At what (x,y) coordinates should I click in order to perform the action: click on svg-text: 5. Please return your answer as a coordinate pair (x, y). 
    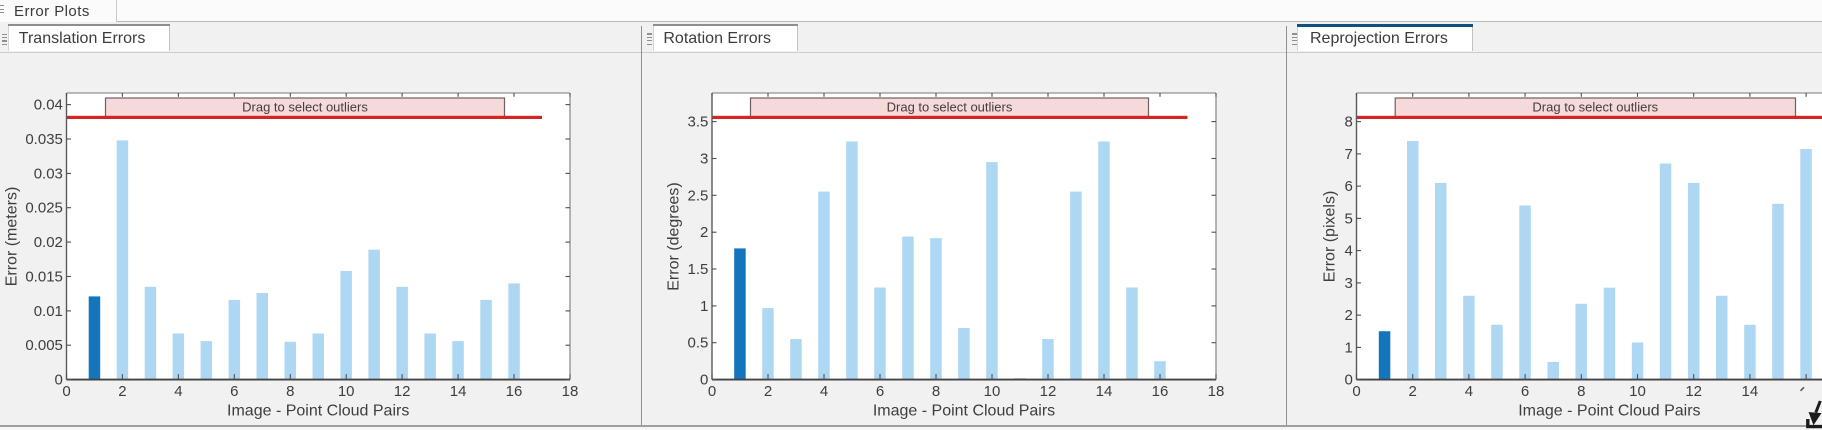
    Looking at the image, I should click on (1349, 218).